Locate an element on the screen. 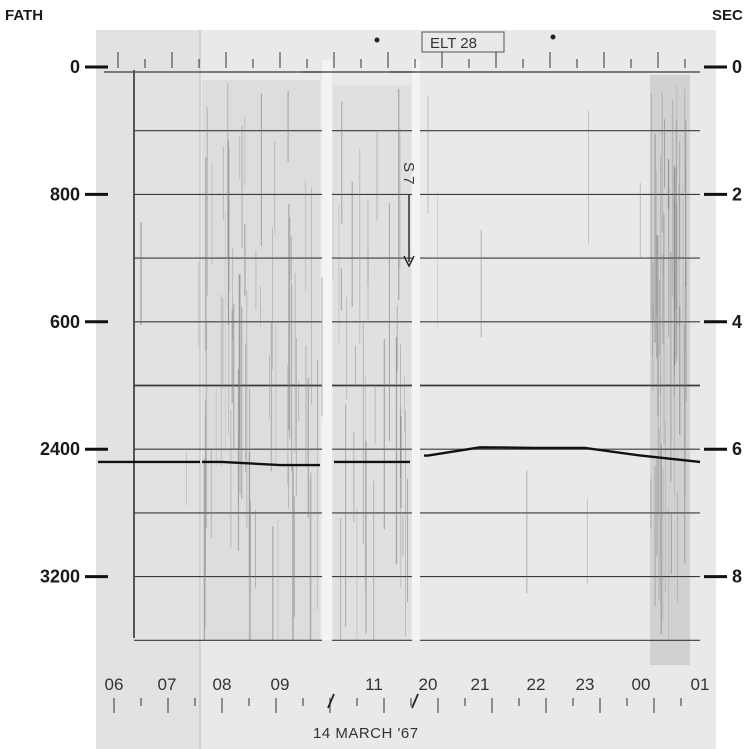  right-tick-label: 8 is located at coordinates (737, 577).